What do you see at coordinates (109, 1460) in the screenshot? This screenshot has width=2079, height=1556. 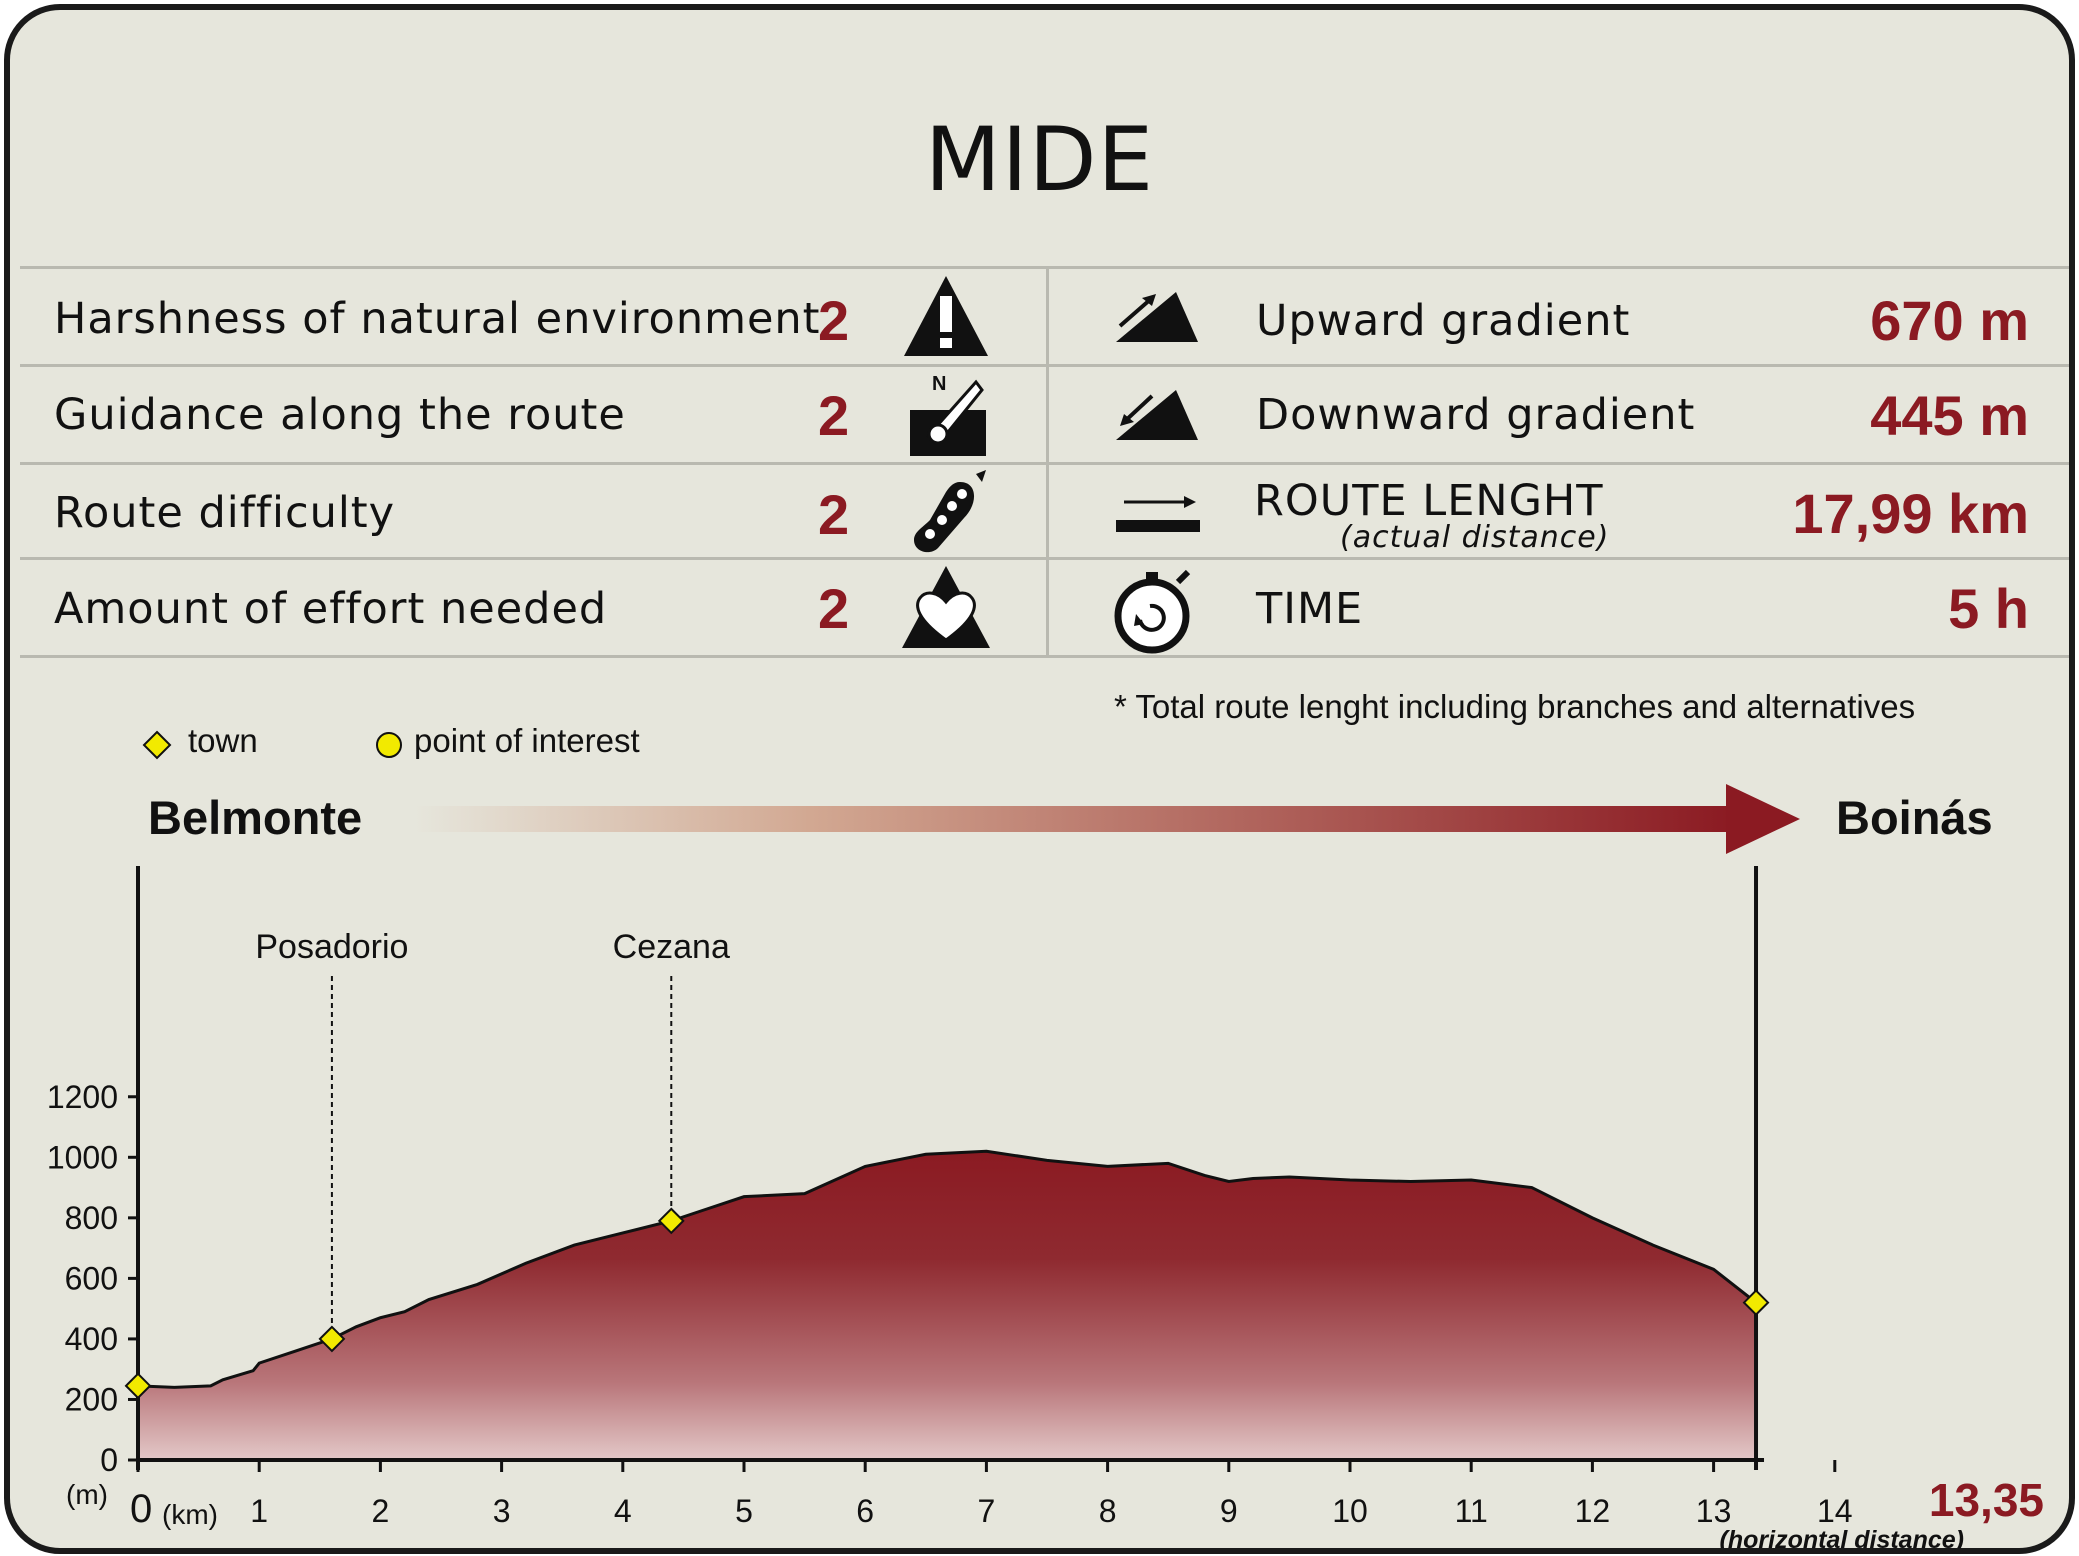 I see `y-tick-label: 0` at bounding box center [109, 1460].